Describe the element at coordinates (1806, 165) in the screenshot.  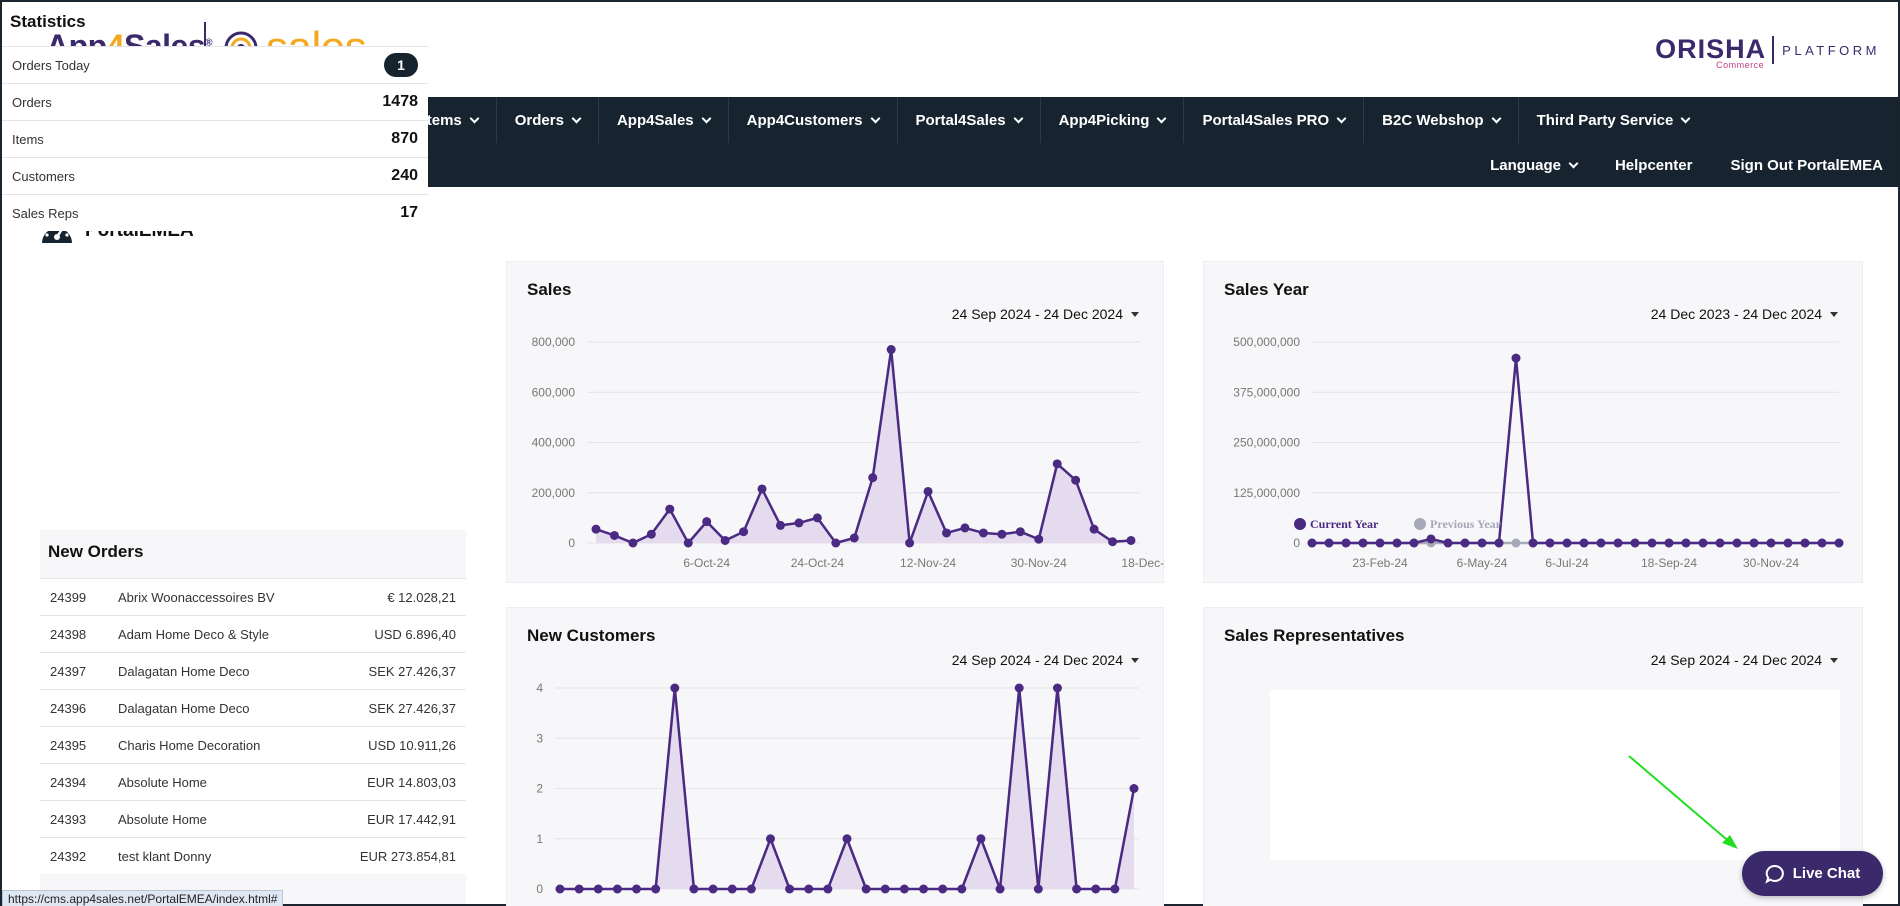
I see `nav-signout: Sign Out PortalEMEA` at that location.